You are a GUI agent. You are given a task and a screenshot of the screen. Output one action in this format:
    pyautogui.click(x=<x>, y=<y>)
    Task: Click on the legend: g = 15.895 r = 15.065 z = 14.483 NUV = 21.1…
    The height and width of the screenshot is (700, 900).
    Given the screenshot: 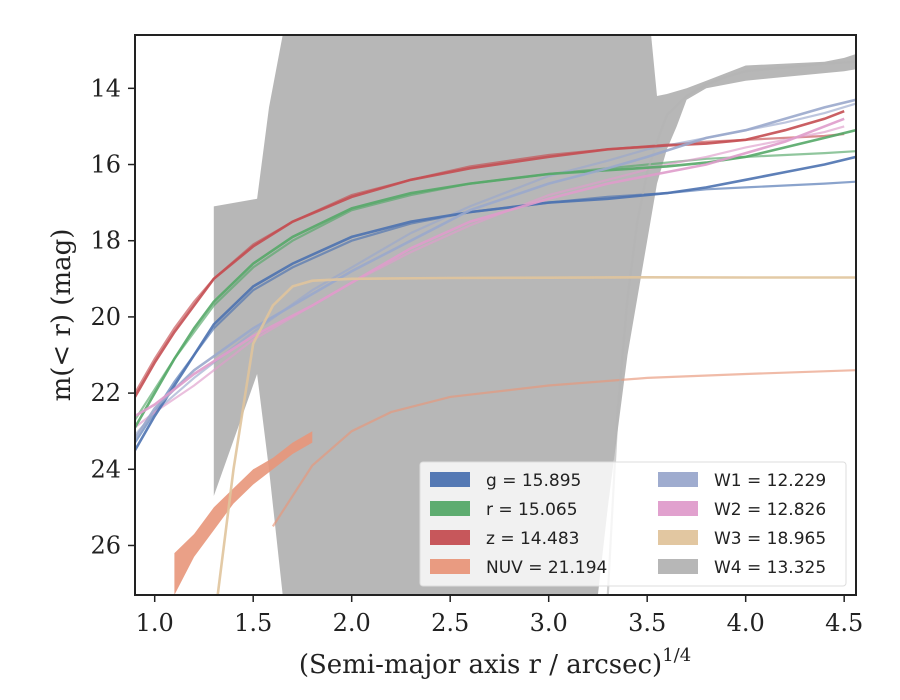 What is the action you would take?
    pyautogui.click(x=633, y=524)
    